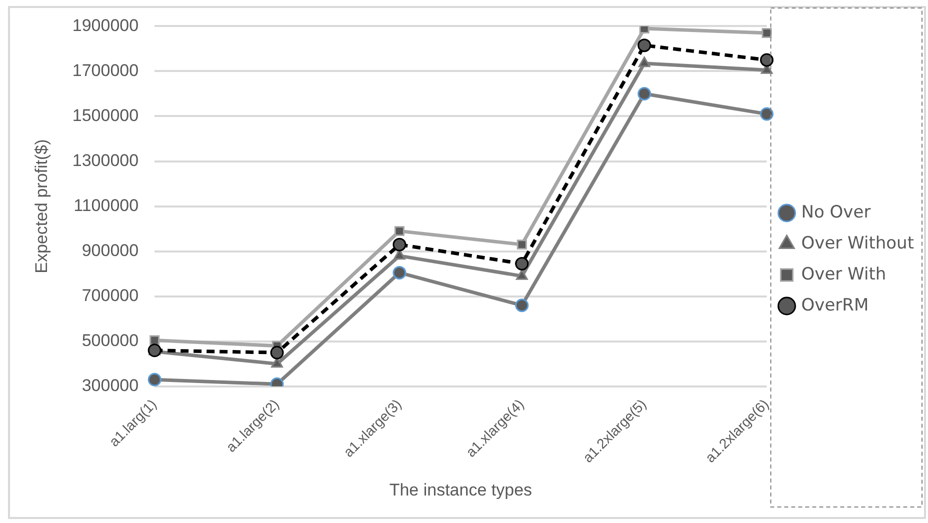 The image size is (928, 523). I want to click on y-tick-label: 700000, so click(110, 296).